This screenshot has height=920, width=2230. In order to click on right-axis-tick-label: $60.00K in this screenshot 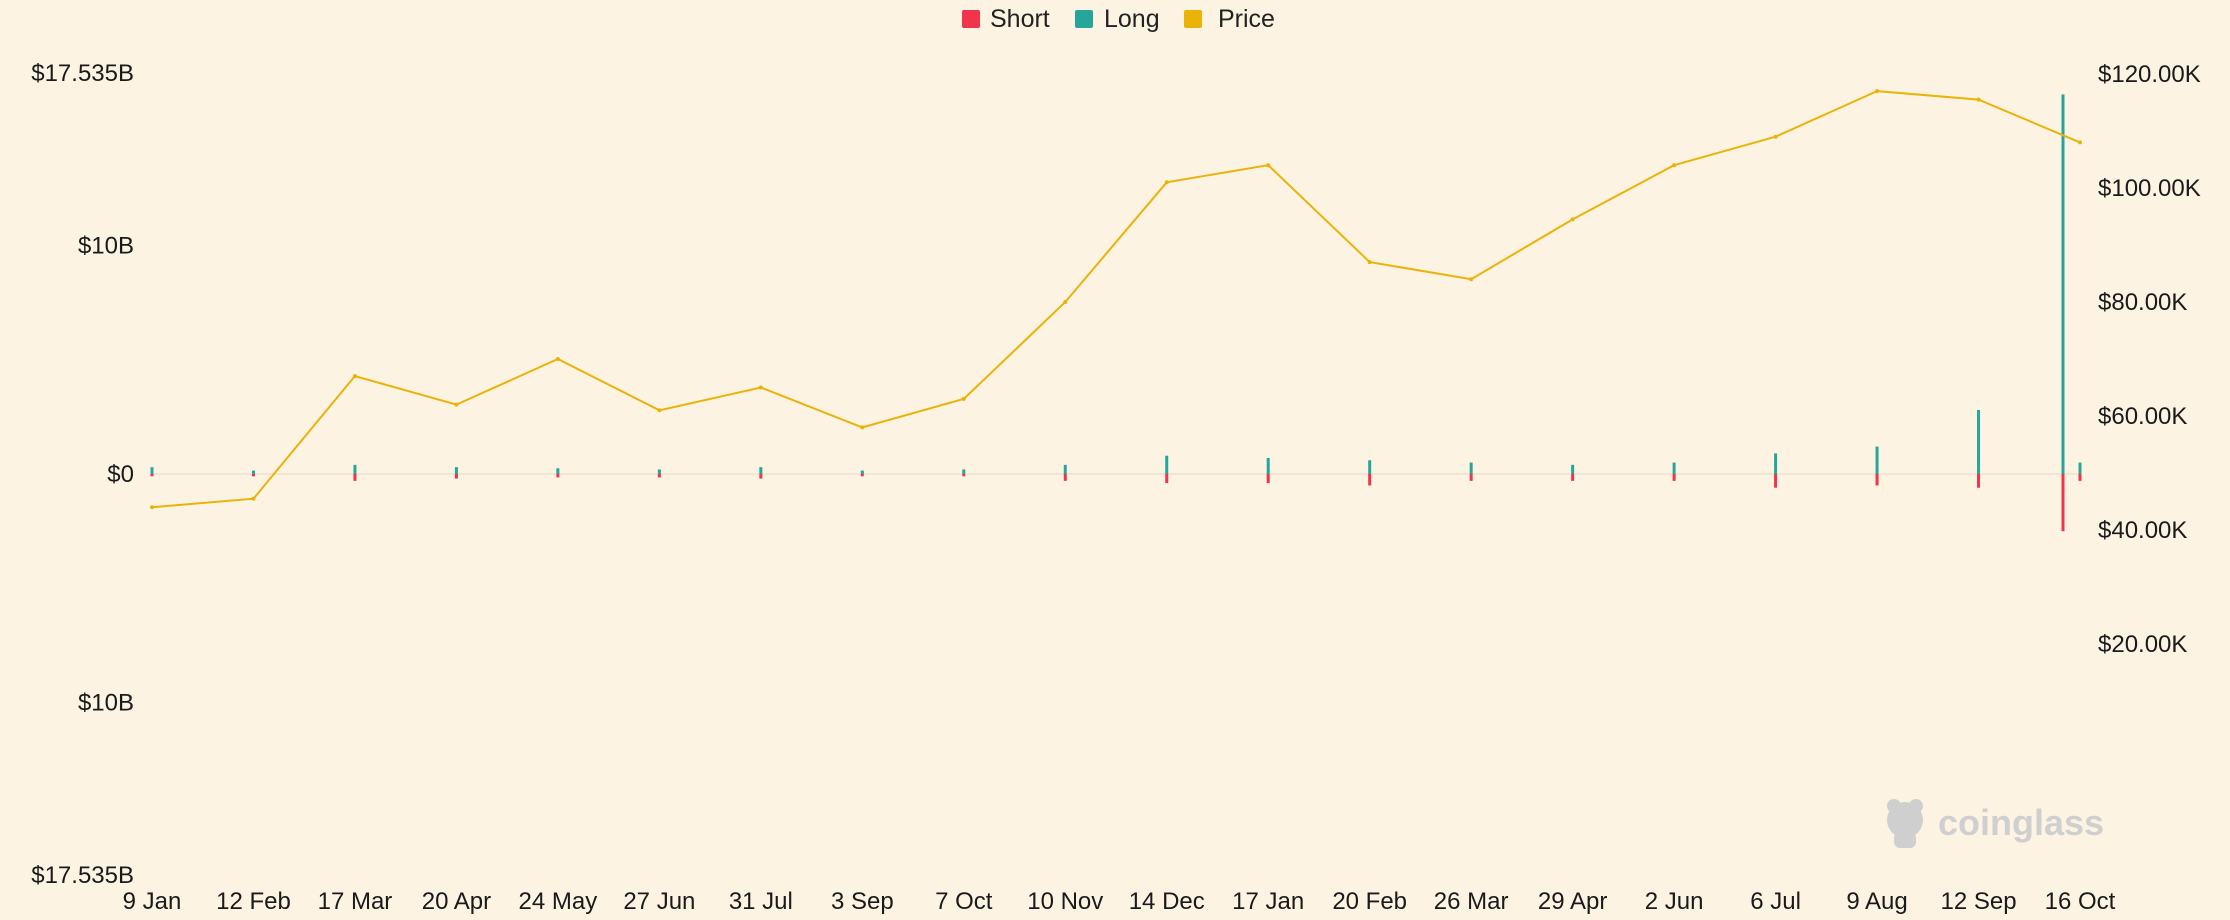, I will do `click(2142, 416)`.